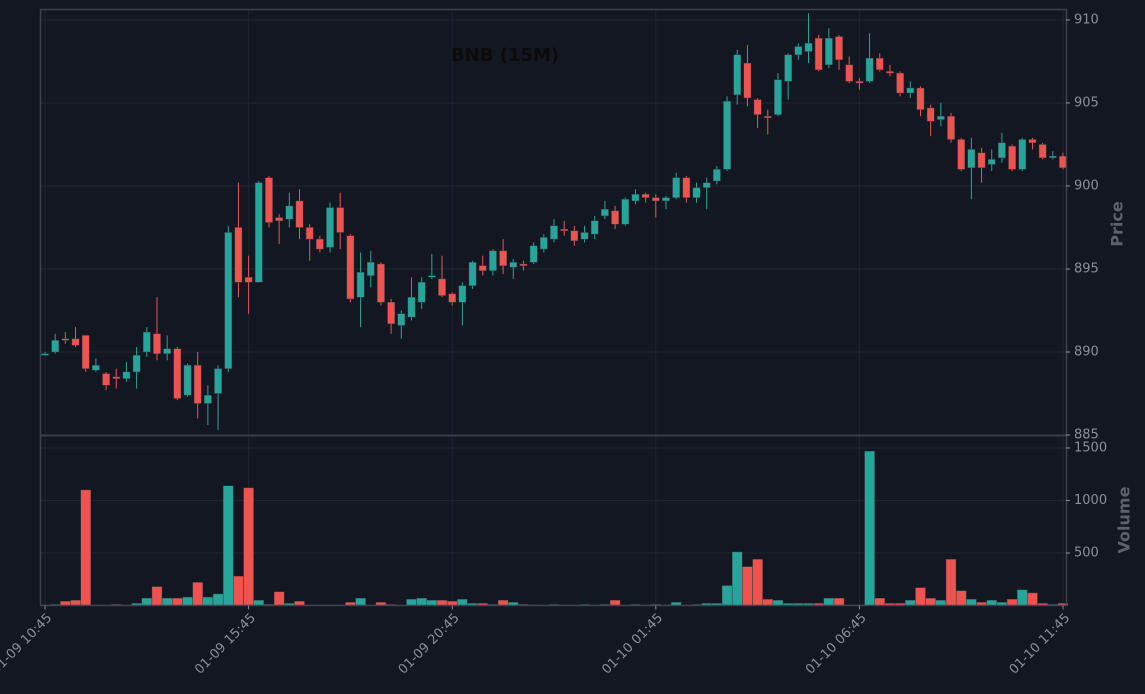  Describe the element at coordinates (1090, 447) in the screenshot. I see `volume-tick-label: 1500` at that location.